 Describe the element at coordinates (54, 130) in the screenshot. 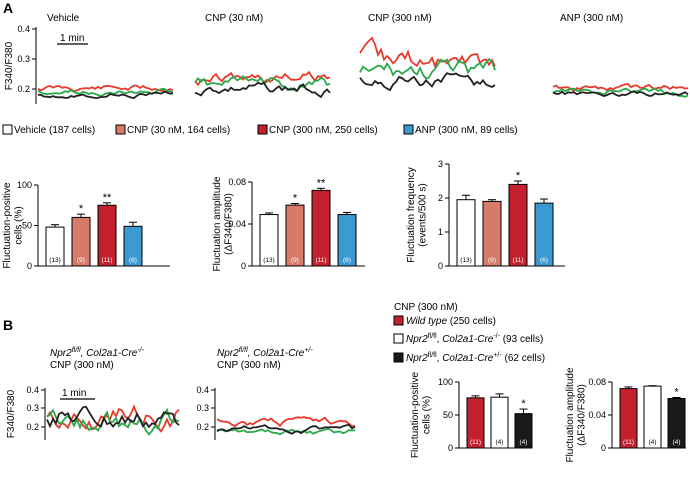

I see `legend-label-vehicle: Vehicle (187 cells)` at that location.